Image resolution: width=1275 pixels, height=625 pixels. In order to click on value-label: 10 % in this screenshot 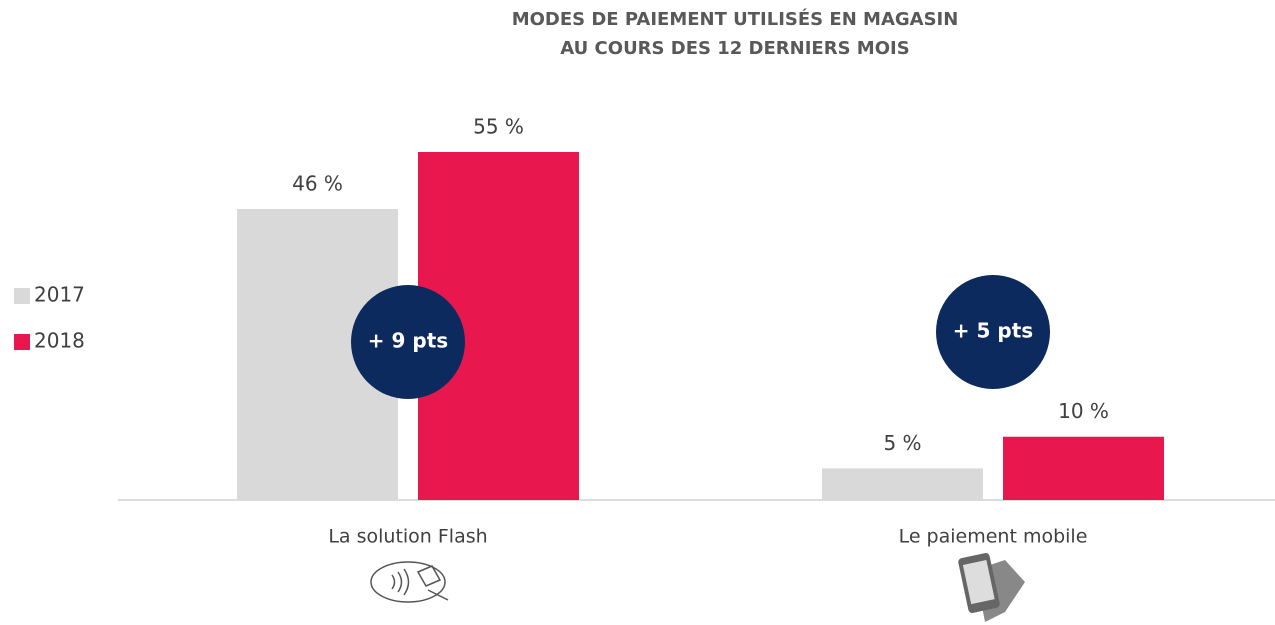, I will do `click(1083, 411)`.